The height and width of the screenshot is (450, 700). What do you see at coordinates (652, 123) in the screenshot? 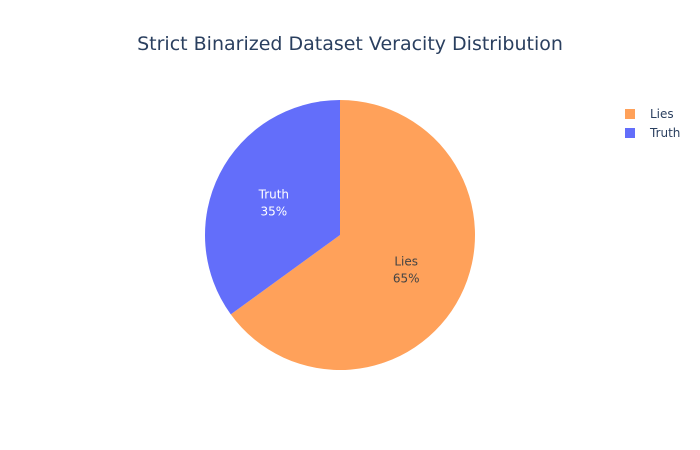
I see `legend: Lies Truth` at bounding box center [652, 123].